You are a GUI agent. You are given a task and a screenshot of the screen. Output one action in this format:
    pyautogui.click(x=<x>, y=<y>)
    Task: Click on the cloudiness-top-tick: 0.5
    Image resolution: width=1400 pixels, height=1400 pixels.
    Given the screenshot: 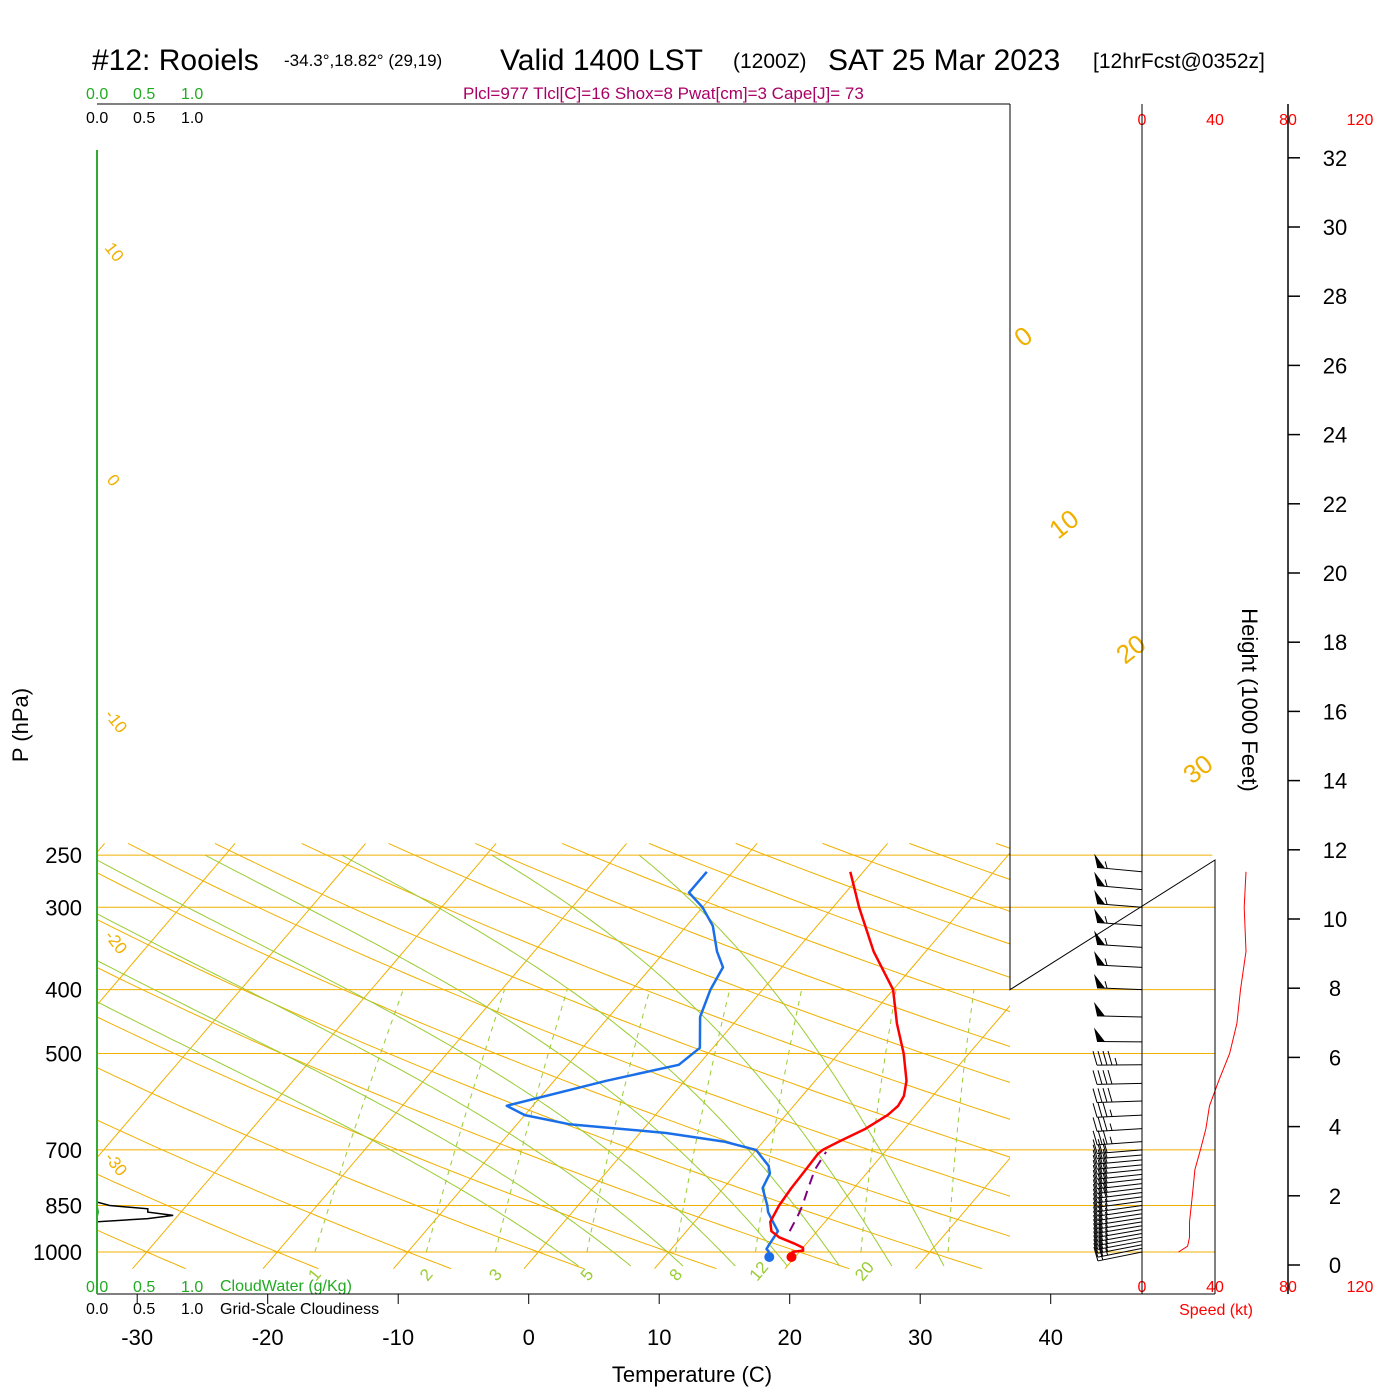 What is the action you would take?
    pyautogui.click(x=144, y=118)
    